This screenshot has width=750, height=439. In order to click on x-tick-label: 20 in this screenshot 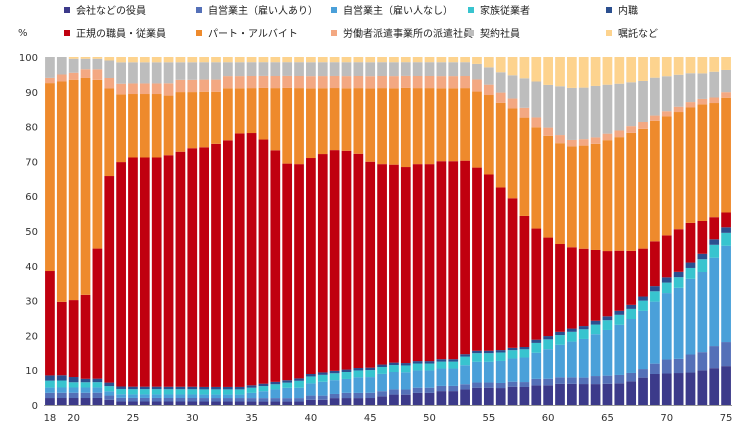, I will do `click(73, 418)`.